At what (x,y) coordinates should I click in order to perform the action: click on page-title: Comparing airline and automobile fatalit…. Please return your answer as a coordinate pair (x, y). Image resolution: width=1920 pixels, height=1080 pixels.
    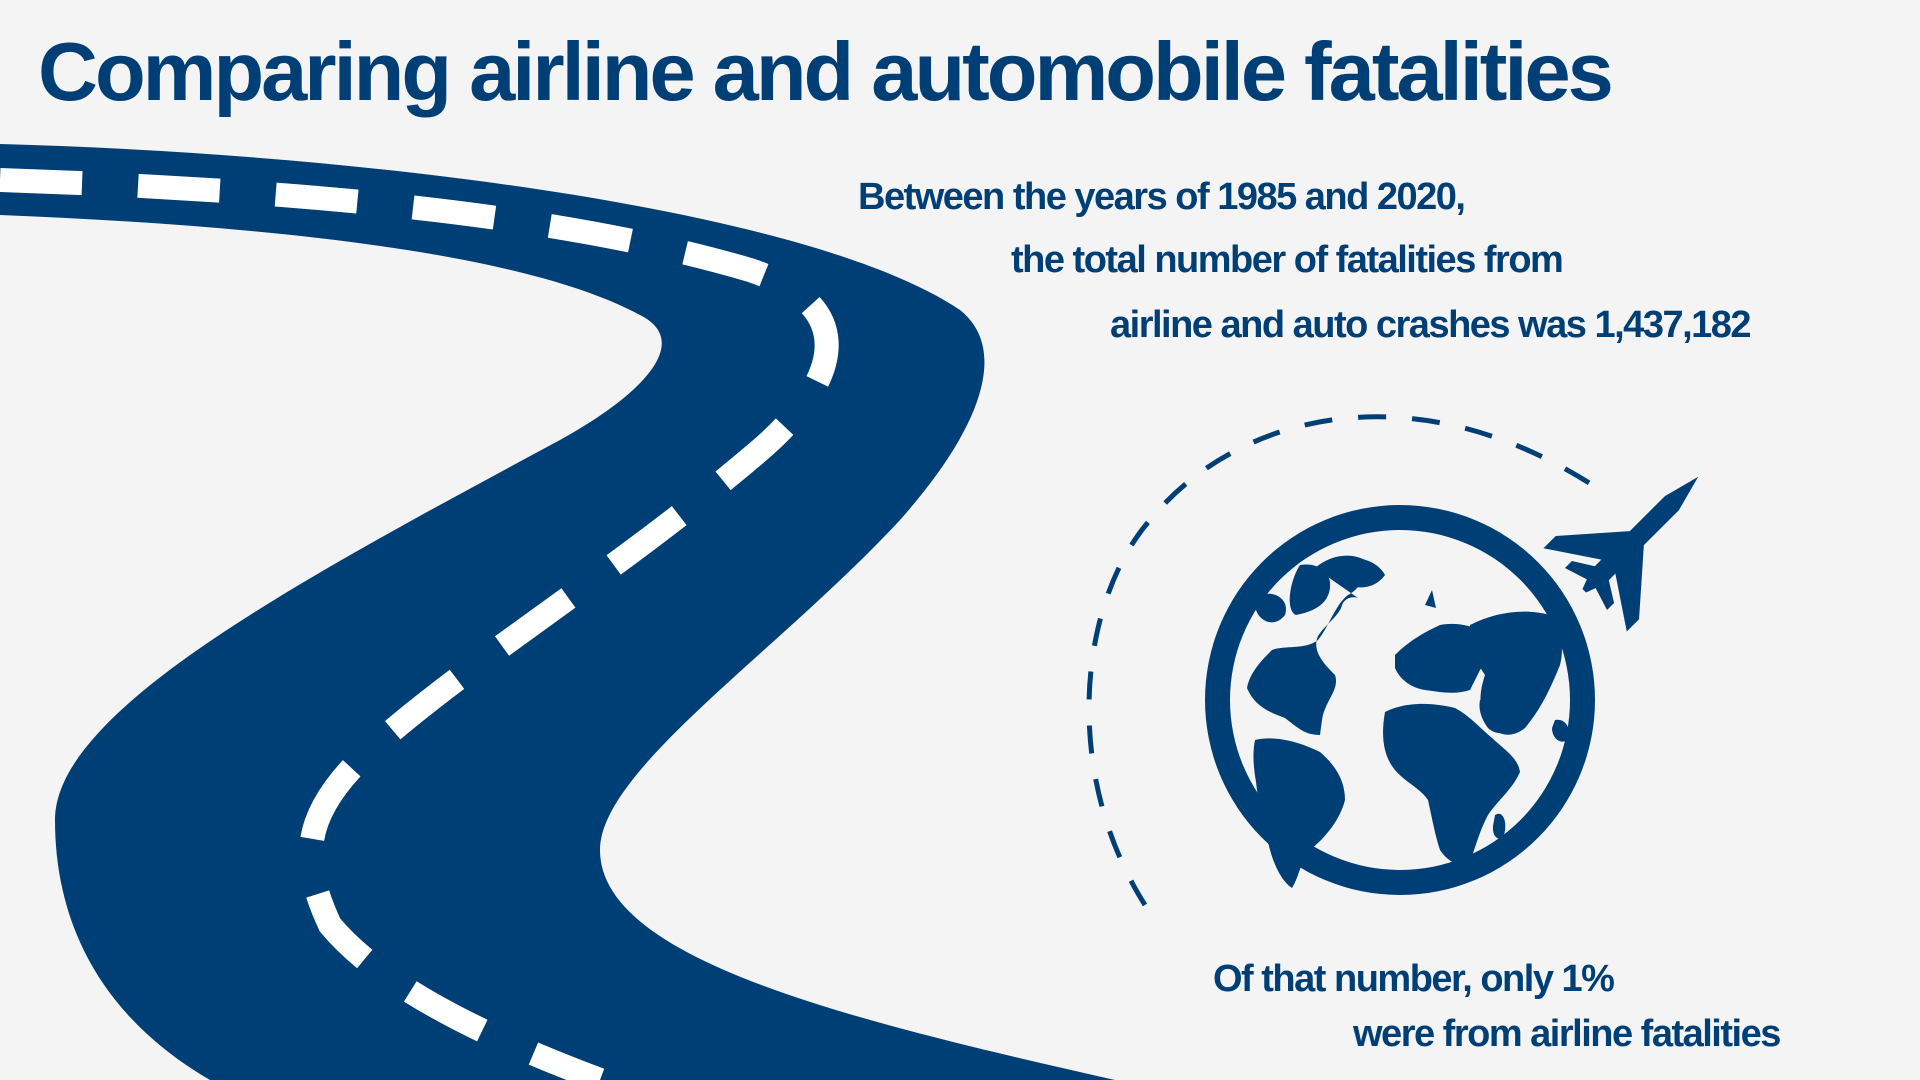
    Looking at the image, I should click on (826, 71).